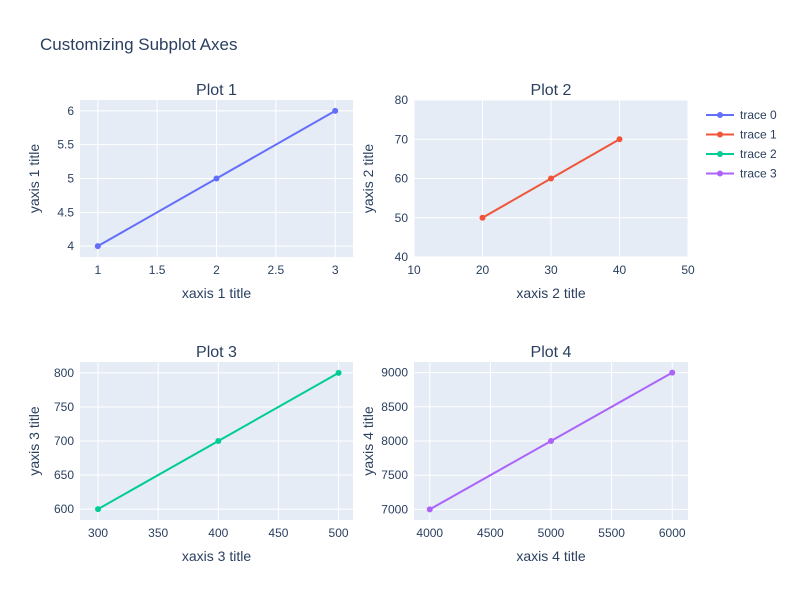 The height and width of the screenshot is (600, 800). Describe the element at coordinates (758, 174) in the screenshot. I see `legend-label: trace 3` at that location.